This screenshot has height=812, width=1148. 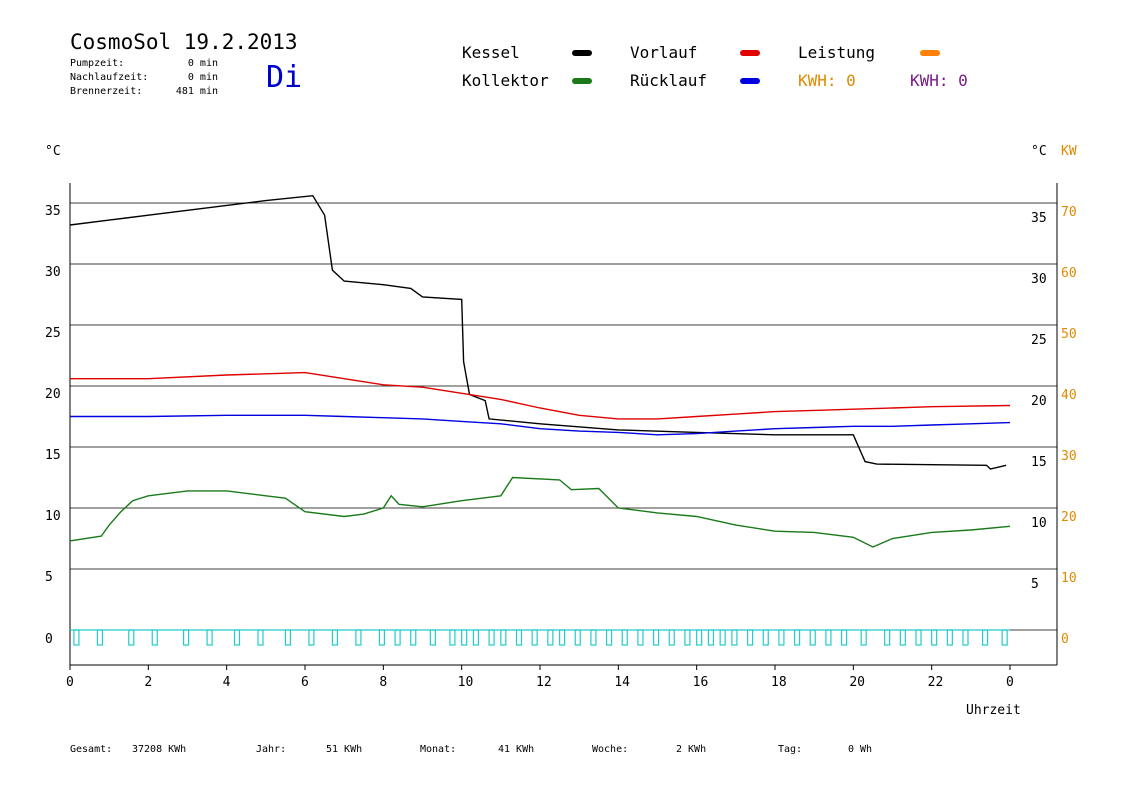 I want to click on y-tick-label-kw: 70, so click(x=1069, y=212).